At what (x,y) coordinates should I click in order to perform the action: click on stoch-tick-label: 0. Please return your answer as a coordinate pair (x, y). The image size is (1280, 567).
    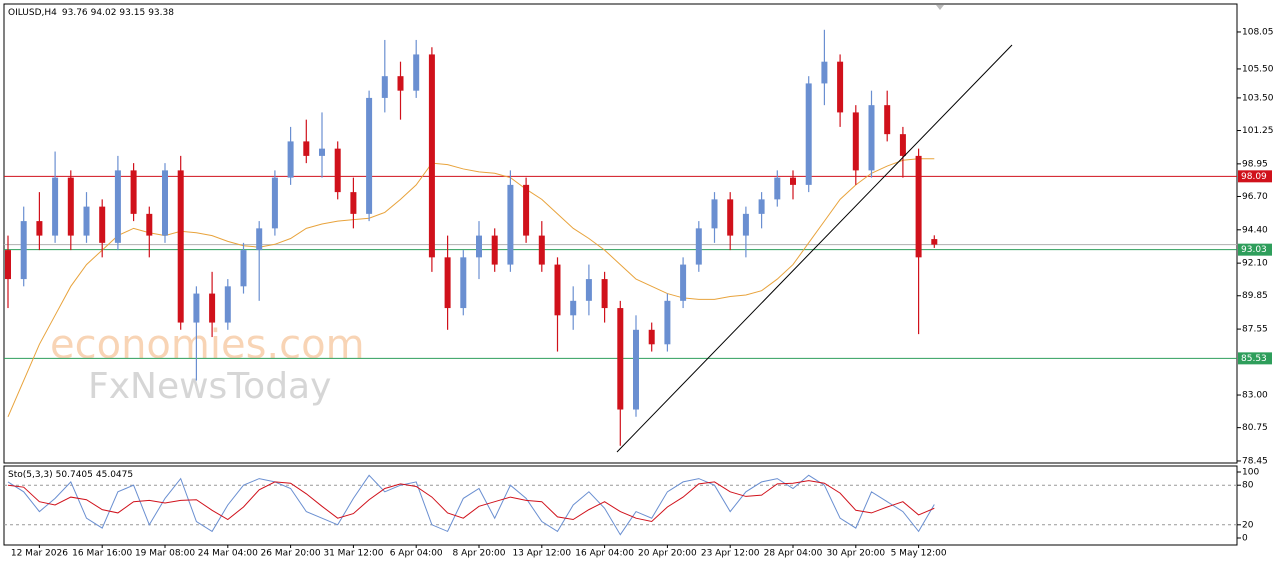
    Looking at the image, I should click on (1245, 539).